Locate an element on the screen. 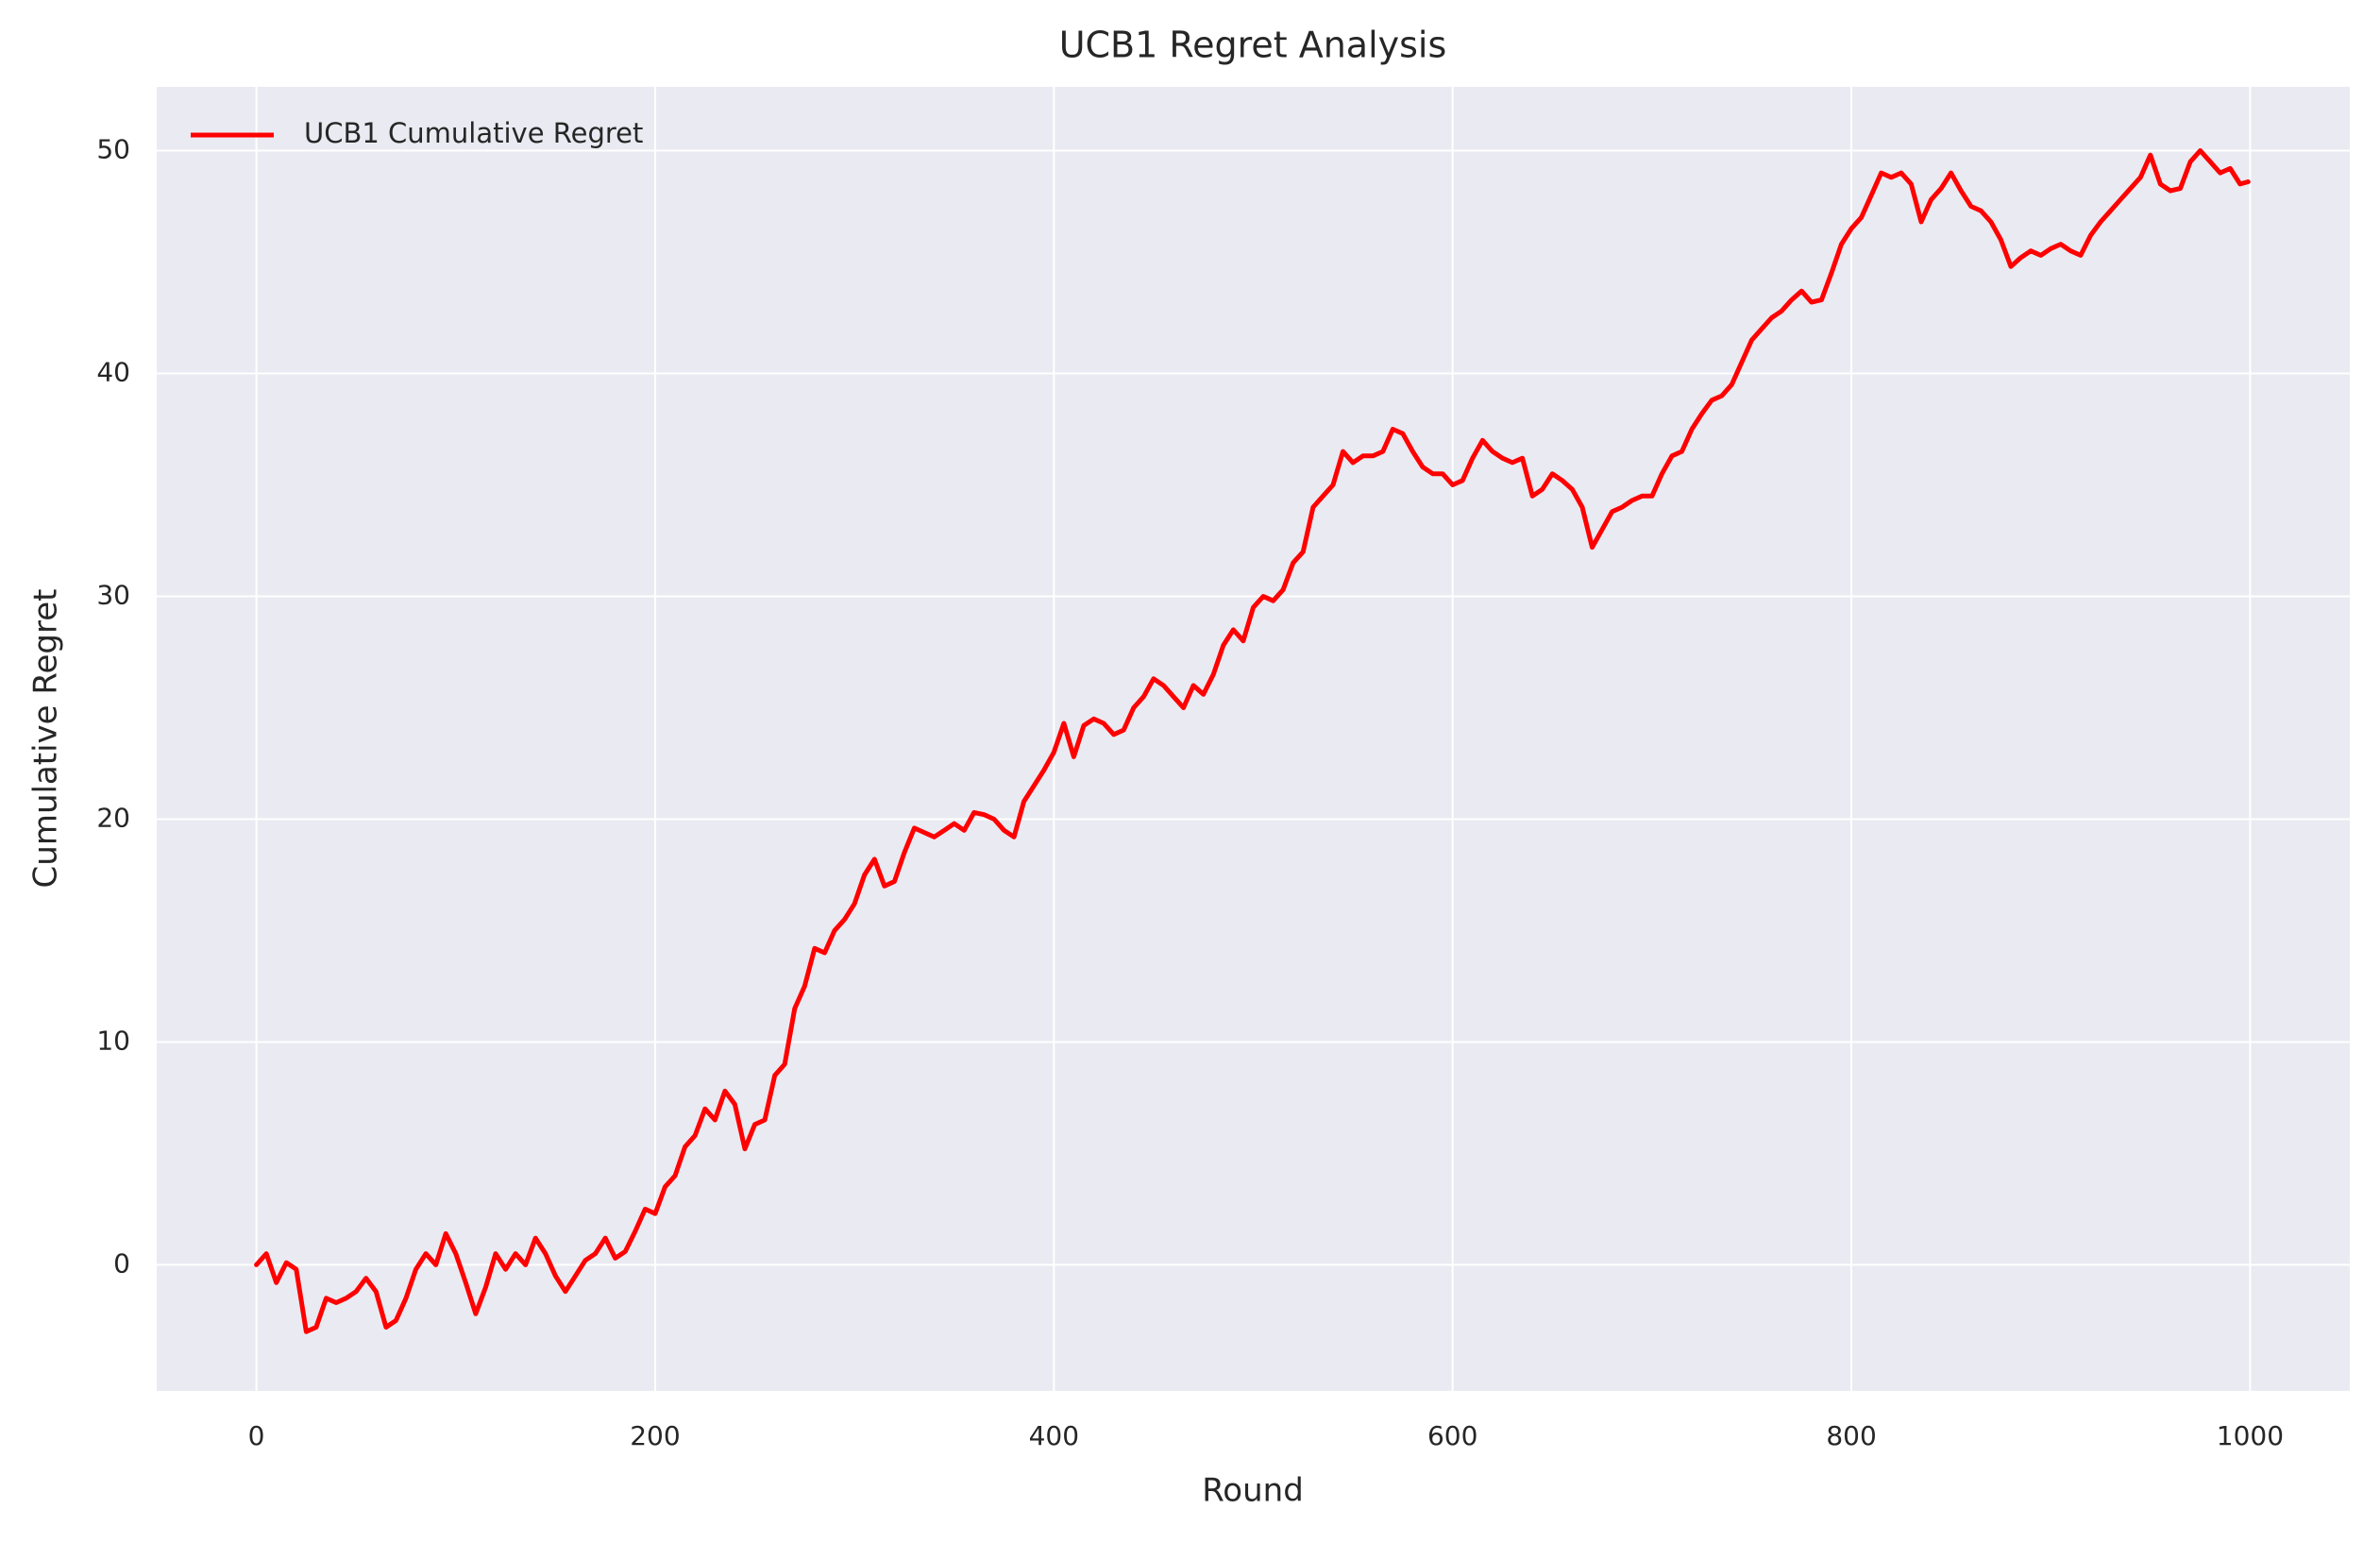 The height and width of the screenshot is (1543, 2380). y-tick-label: 30 is located at coordinates (113, 595).